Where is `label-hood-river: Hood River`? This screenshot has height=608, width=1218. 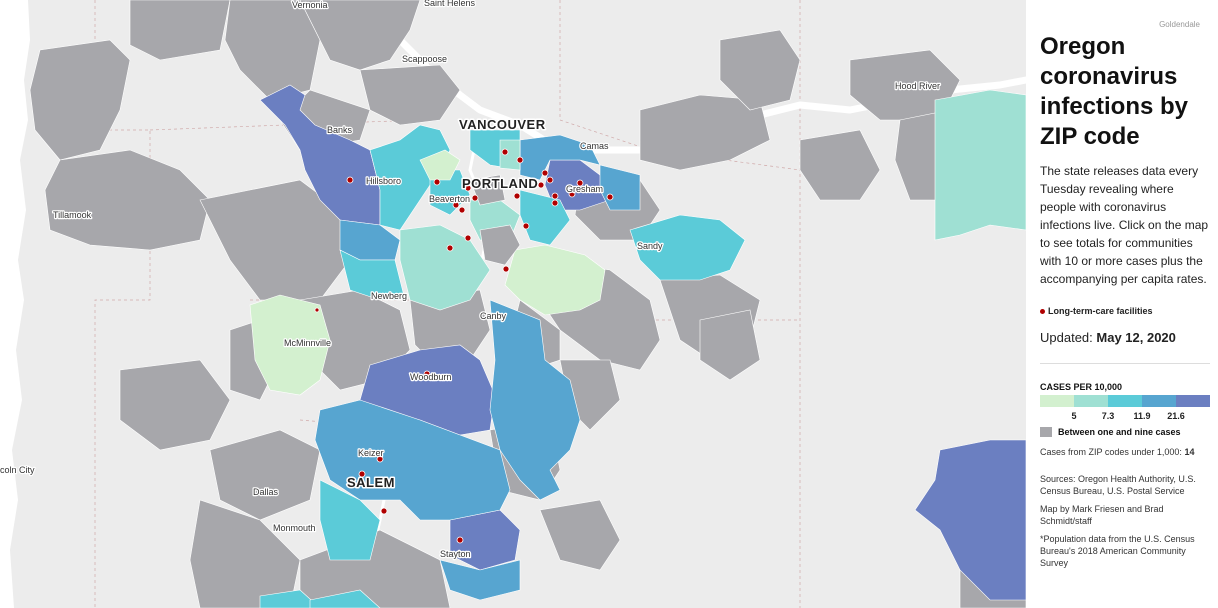 label-hood-river: Hood River is located at coordinates (917, 86).